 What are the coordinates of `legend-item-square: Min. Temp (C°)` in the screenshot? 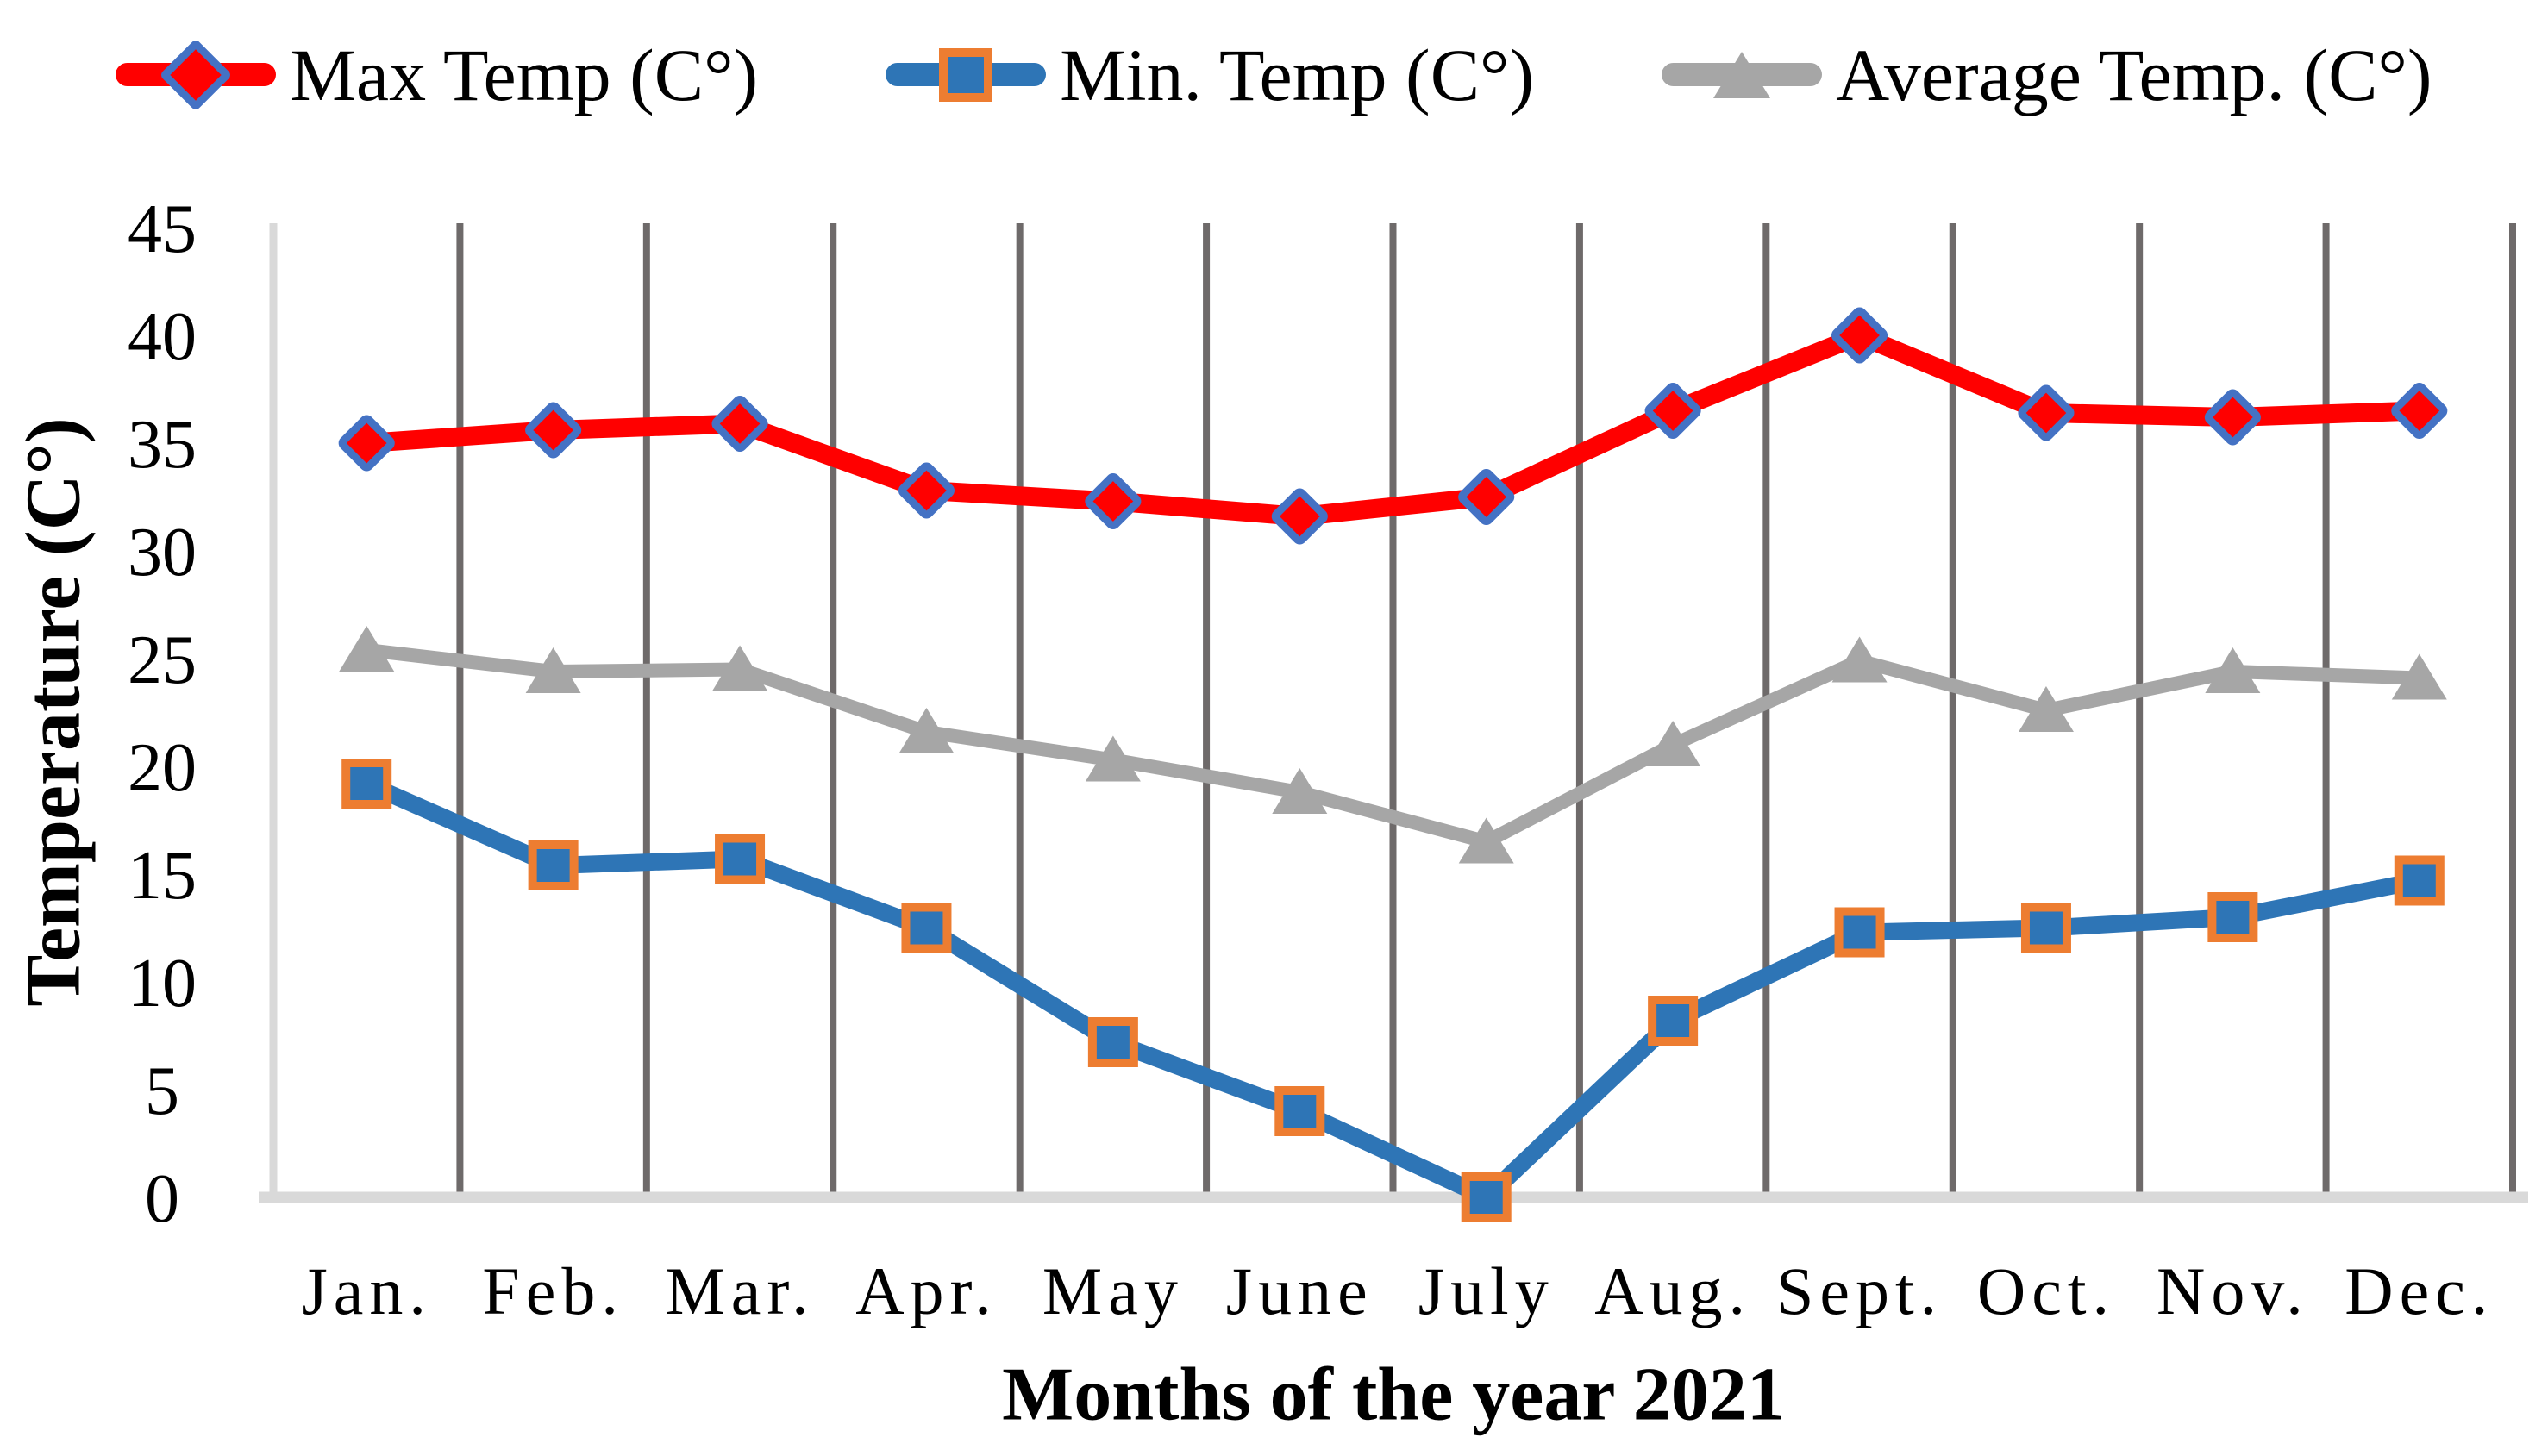 It's located at (1210, 75).